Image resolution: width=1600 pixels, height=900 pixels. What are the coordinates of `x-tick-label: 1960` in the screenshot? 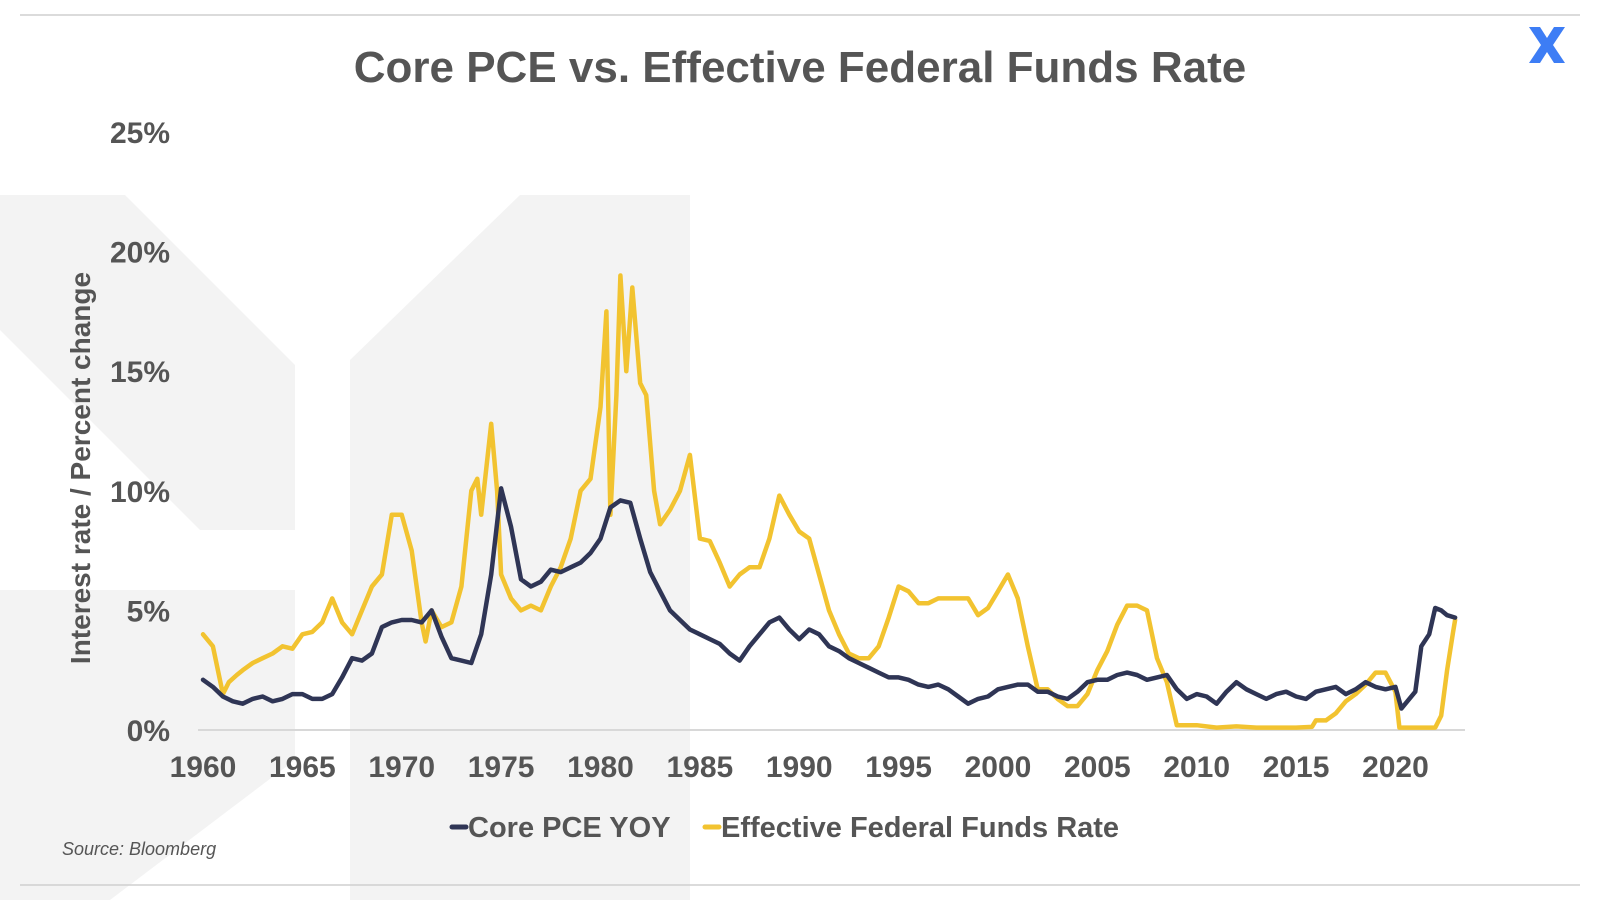 It's located at (203, 767).